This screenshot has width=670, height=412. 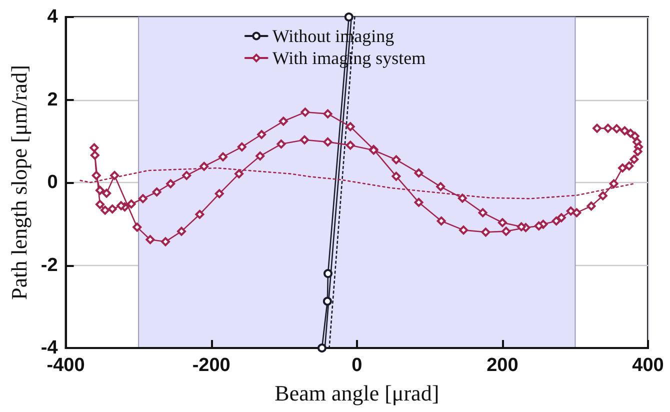 I want to click on x-tick-label: 400, so click(x=648, y=365).